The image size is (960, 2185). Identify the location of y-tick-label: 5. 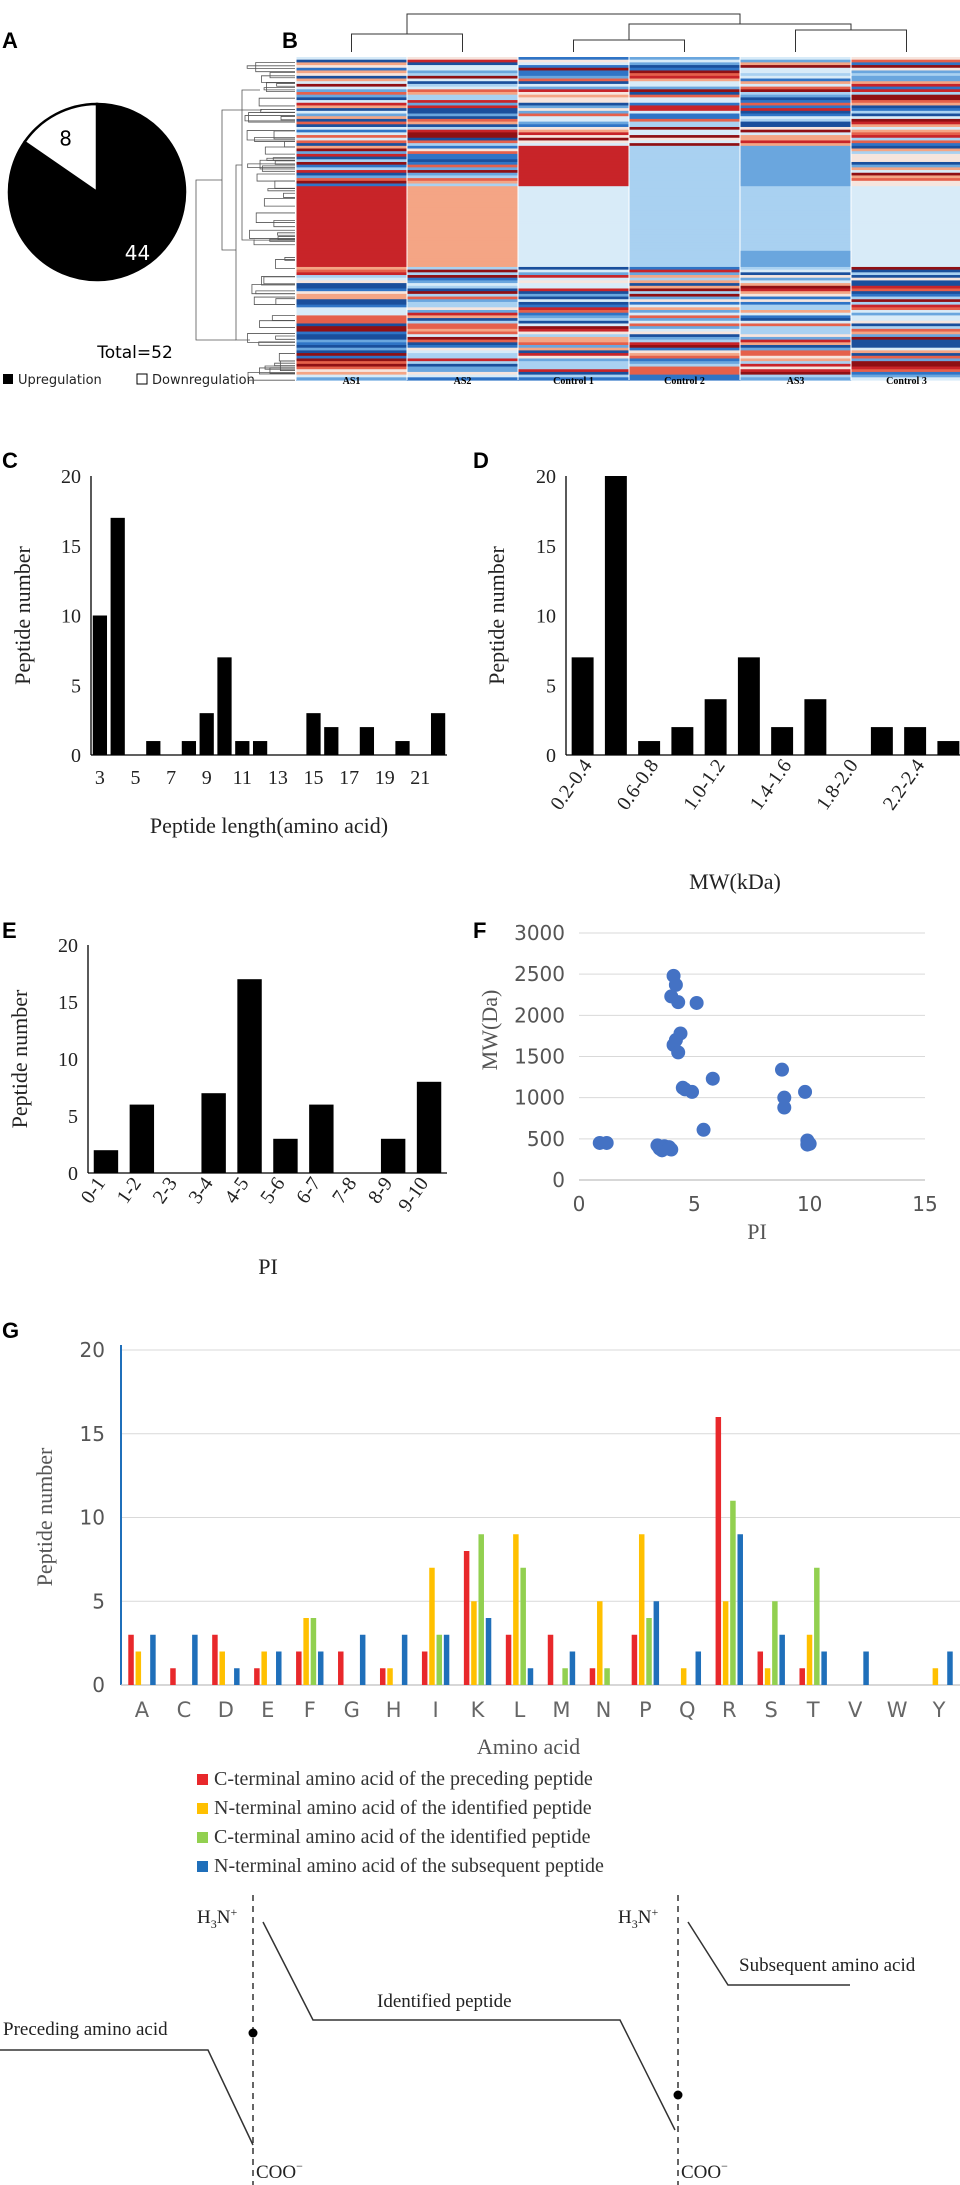
(98, 1601).